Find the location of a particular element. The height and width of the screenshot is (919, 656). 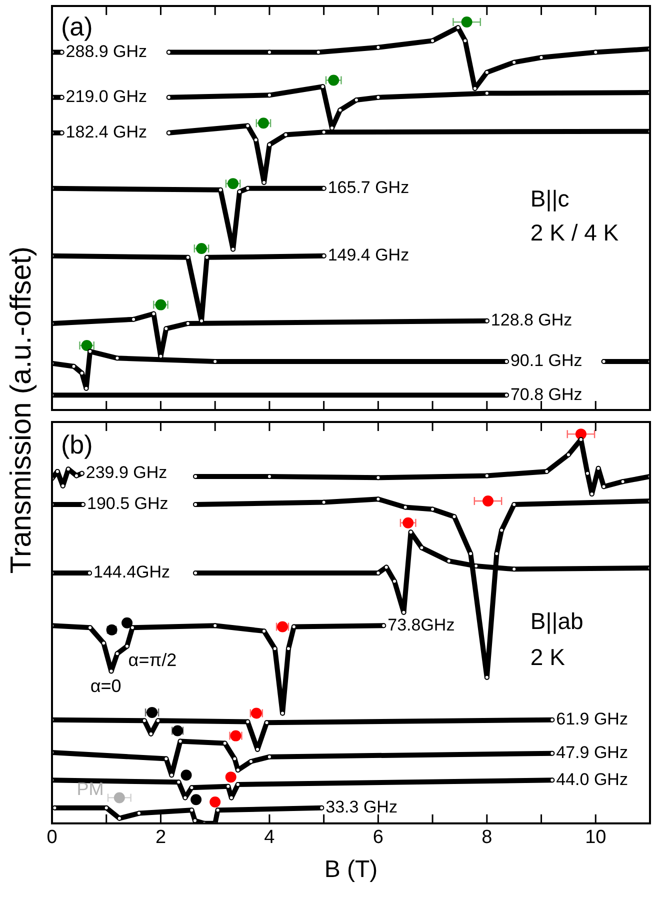

series-label: 165.7 GHz is located at coordinates (369, 188).